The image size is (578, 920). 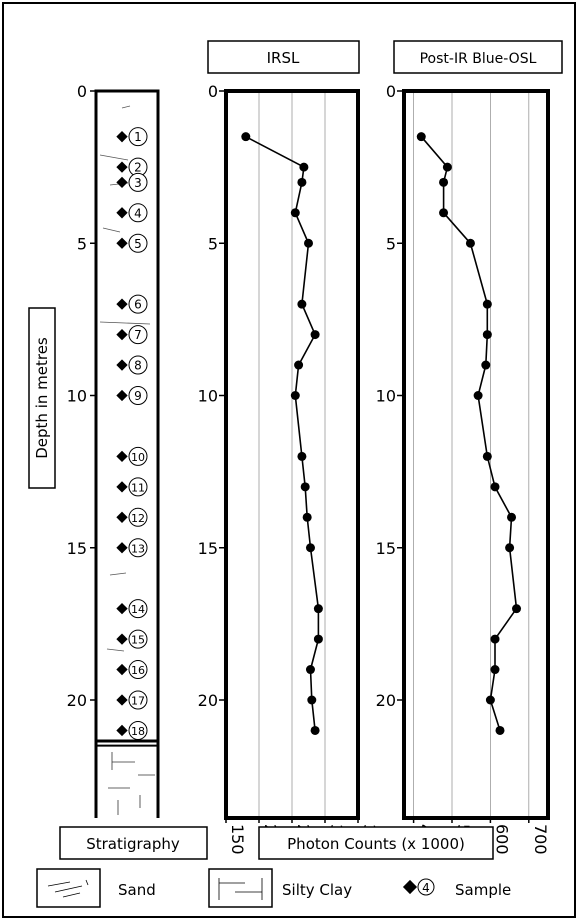 I want to click on sample-number: 13, so click(x=138, y=548).